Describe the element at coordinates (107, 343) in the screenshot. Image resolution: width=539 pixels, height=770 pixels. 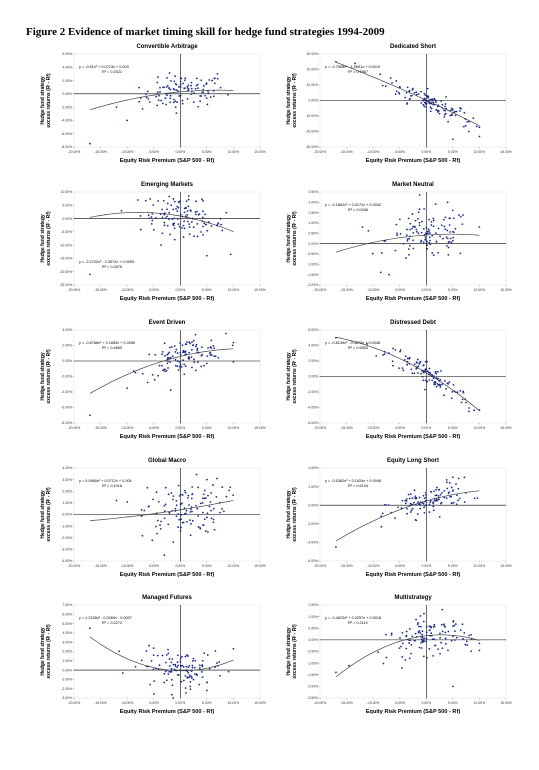
I see `trendline-equation: y = -0.6768x² + 0.1659x + 0.0059` at that location.